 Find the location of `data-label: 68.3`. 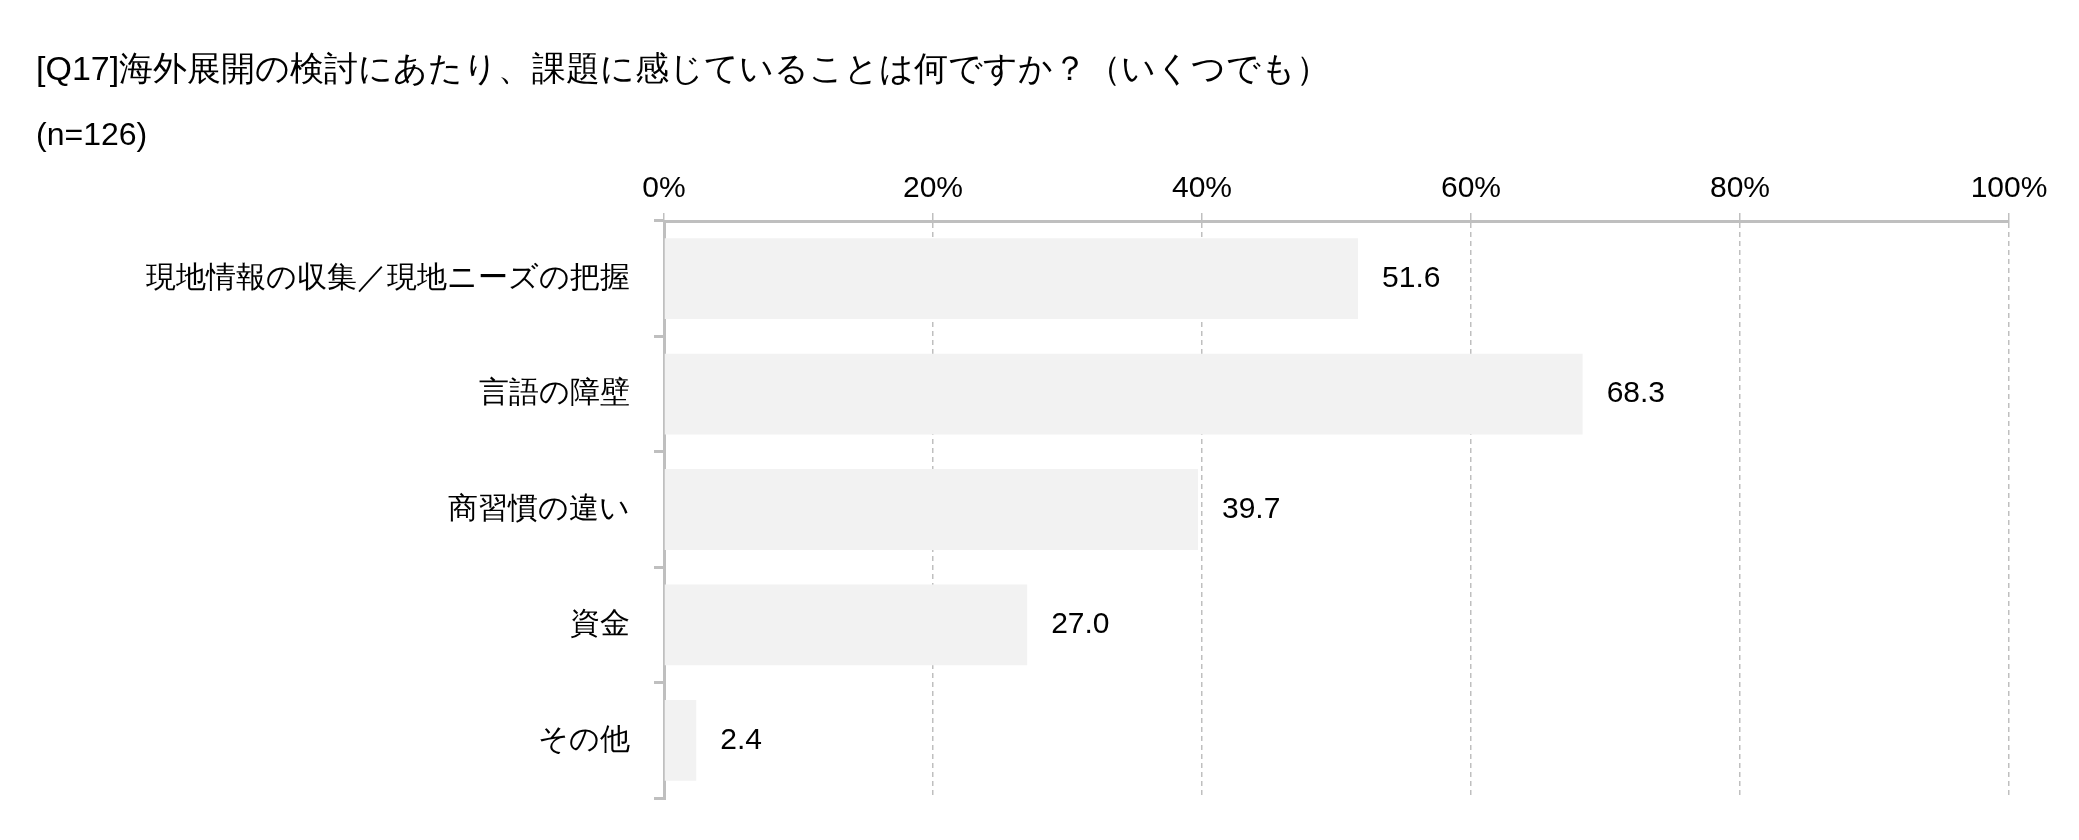

data-label: 68.3 is located at coordinates (1636, 392).